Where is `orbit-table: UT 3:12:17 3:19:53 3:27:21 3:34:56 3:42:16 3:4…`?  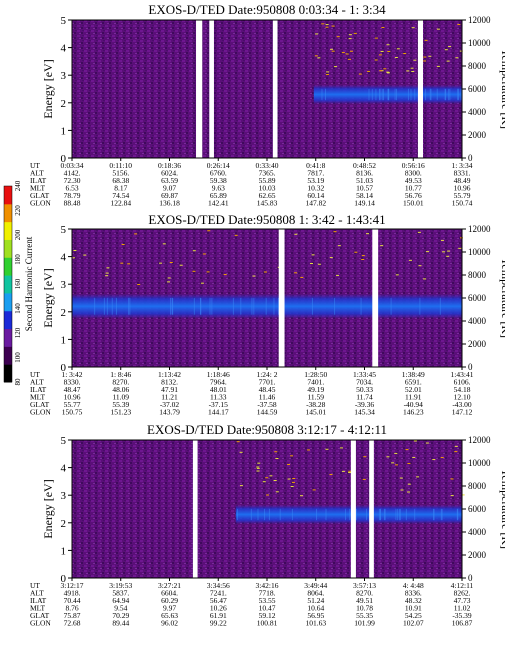 orbit-table: UT 3:12:17 3:19:53 3:27:21 3:34:56 3:42:16 3:4… is located at coordinates (252, 604).